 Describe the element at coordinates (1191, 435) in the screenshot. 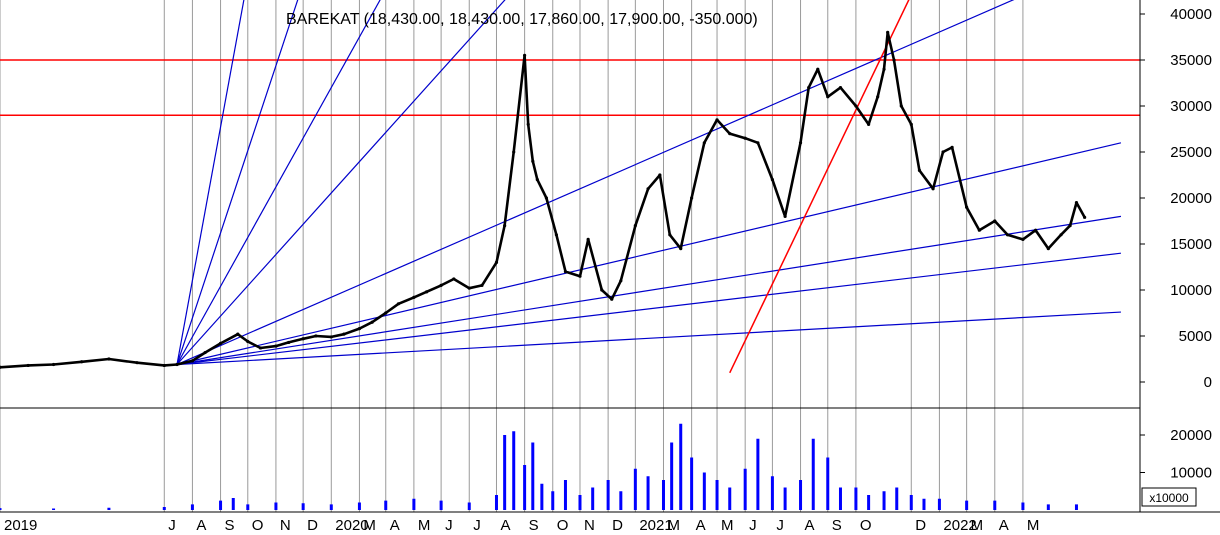

I see `volume-y-tick-label: 20000` at that location.